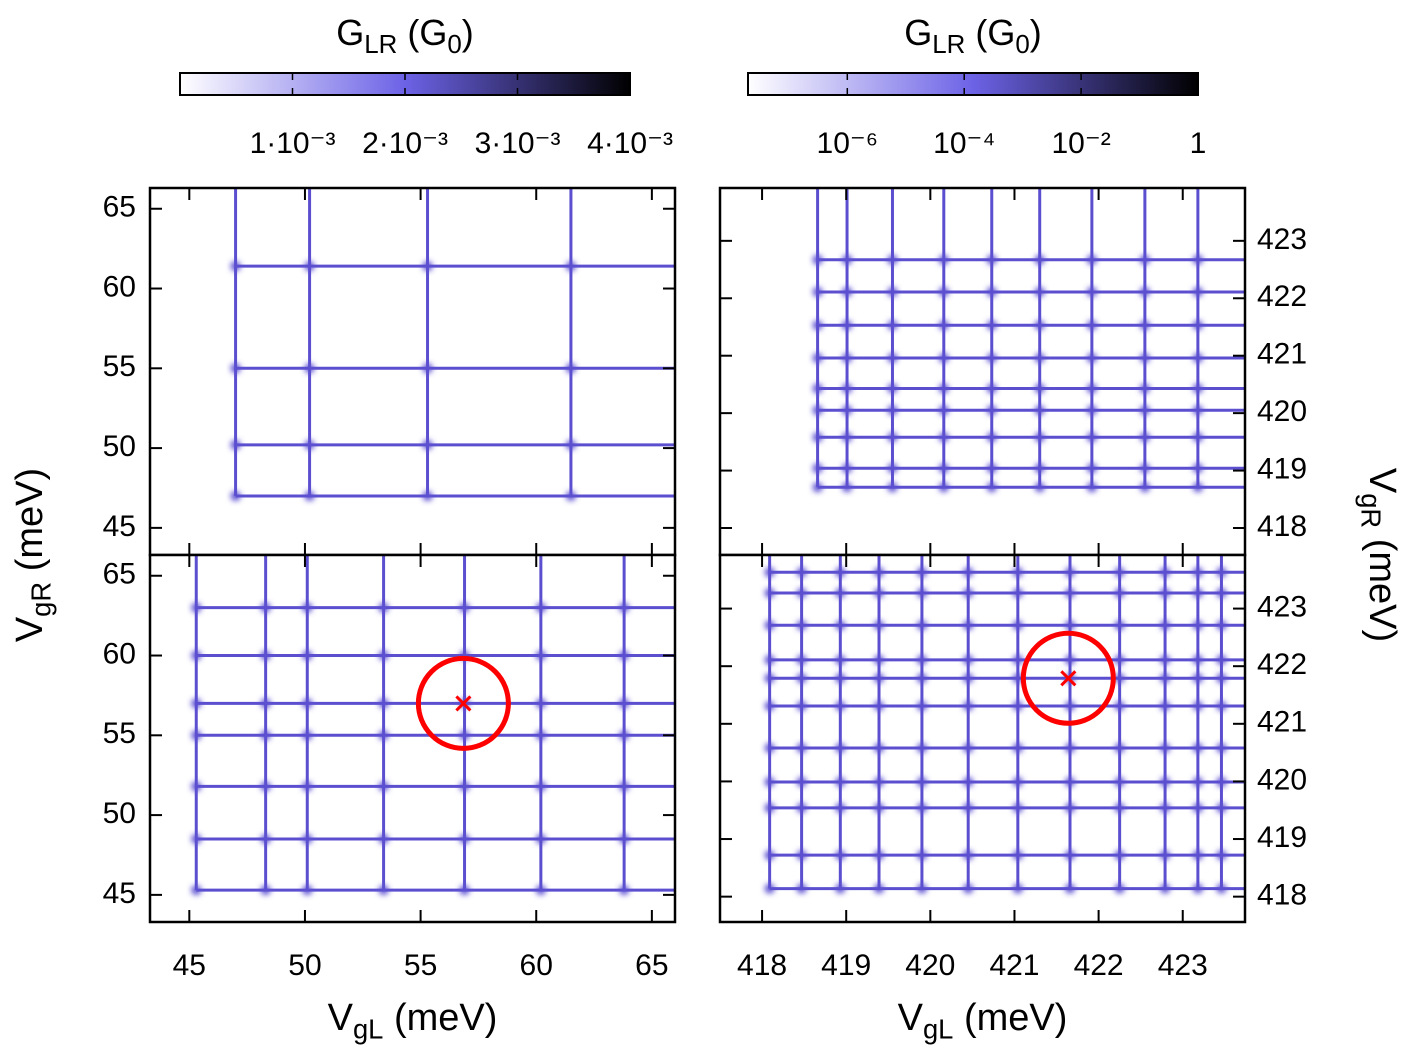  What do you see at coordinates (463, 703) in the screenshot?
I see `marker-circle` at bounding box center [463, 703].